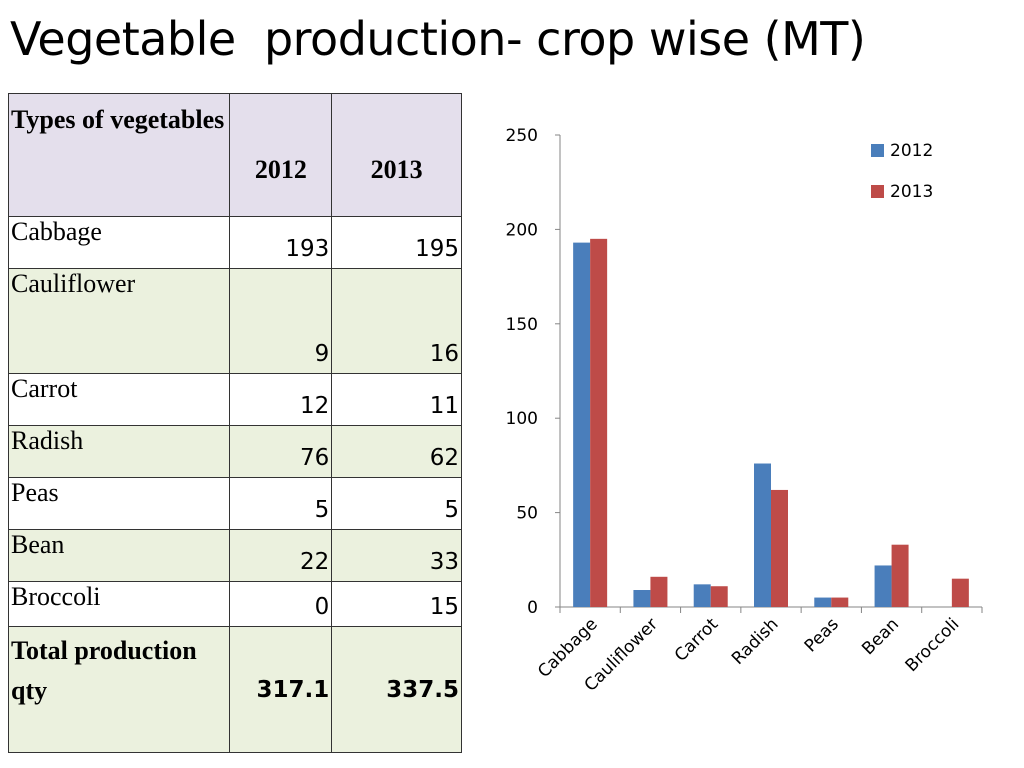 The height and width of the screenshot is (768, 1024). What do you see at coordinates (840, 602) in the screenshot?
I see `bar-2013-peas` at bounding box center [840, 602].